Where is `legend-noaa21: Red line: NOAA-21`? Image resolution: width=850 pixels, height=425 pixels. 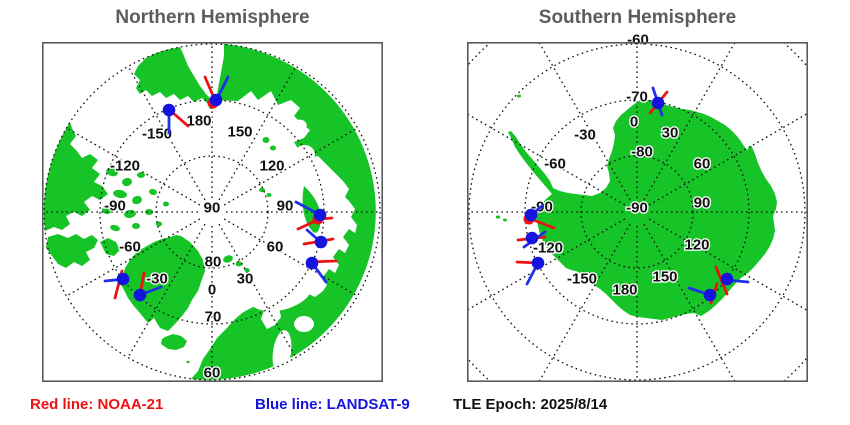
legend-noaa21: Red line: NOAA-21 is located at coordinates (97, 404).